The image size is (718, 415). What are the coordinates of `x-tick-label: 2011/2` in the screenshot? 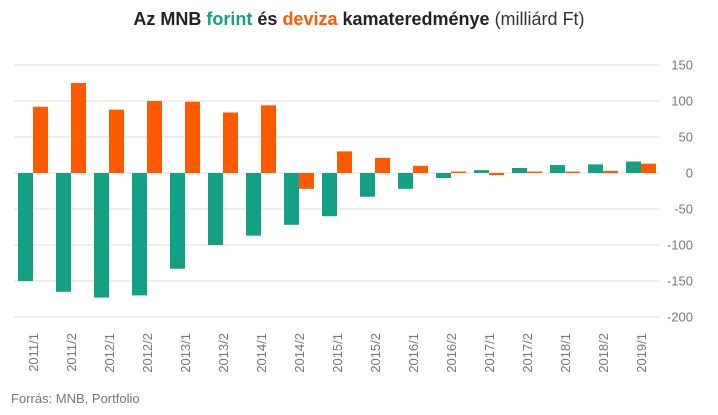 It's located at (71, 352).